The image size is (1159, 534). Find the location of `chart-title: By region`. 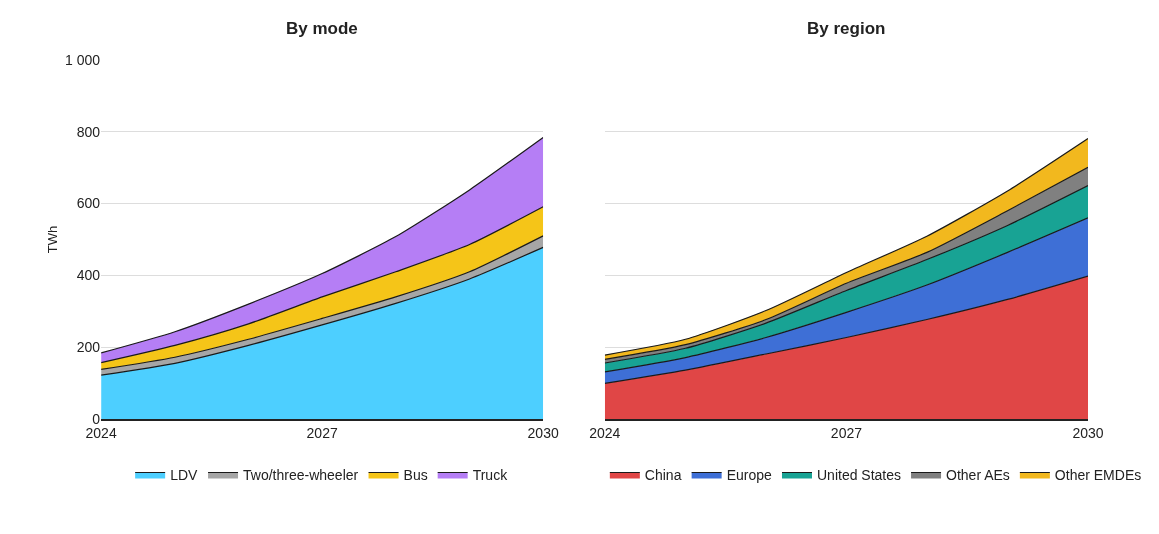

chart-title: By region is located at coordinates (846, 28).